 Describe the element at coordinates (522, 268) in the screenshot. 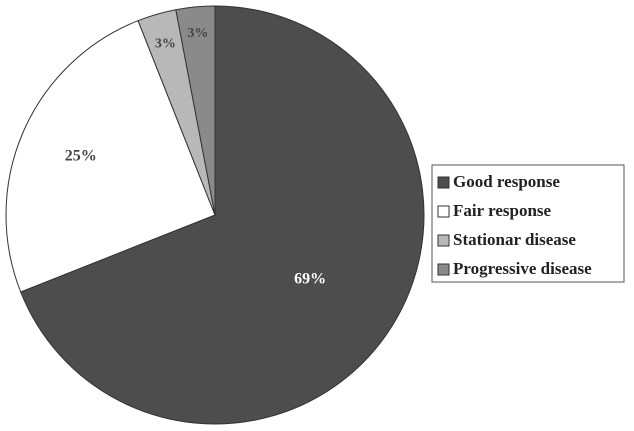

I see `legend-label: Progressive disease` at that location.